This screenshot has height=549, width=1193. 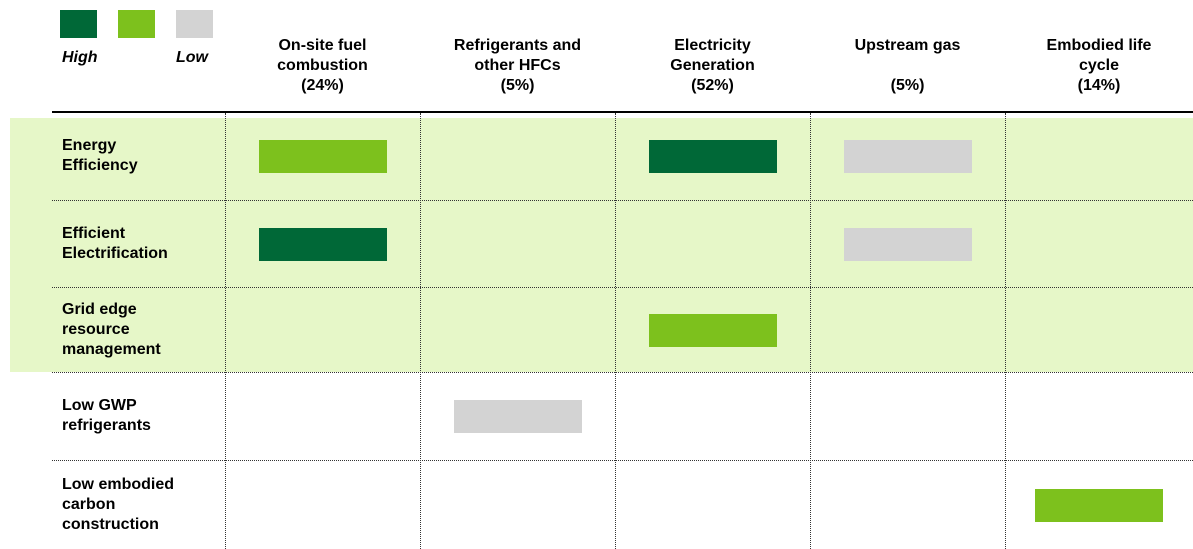 What do you see at coordinates (106, 415) in the screenshot?
I see `row-label: Low GWP refrigerants` at bounding box center [106, 415].